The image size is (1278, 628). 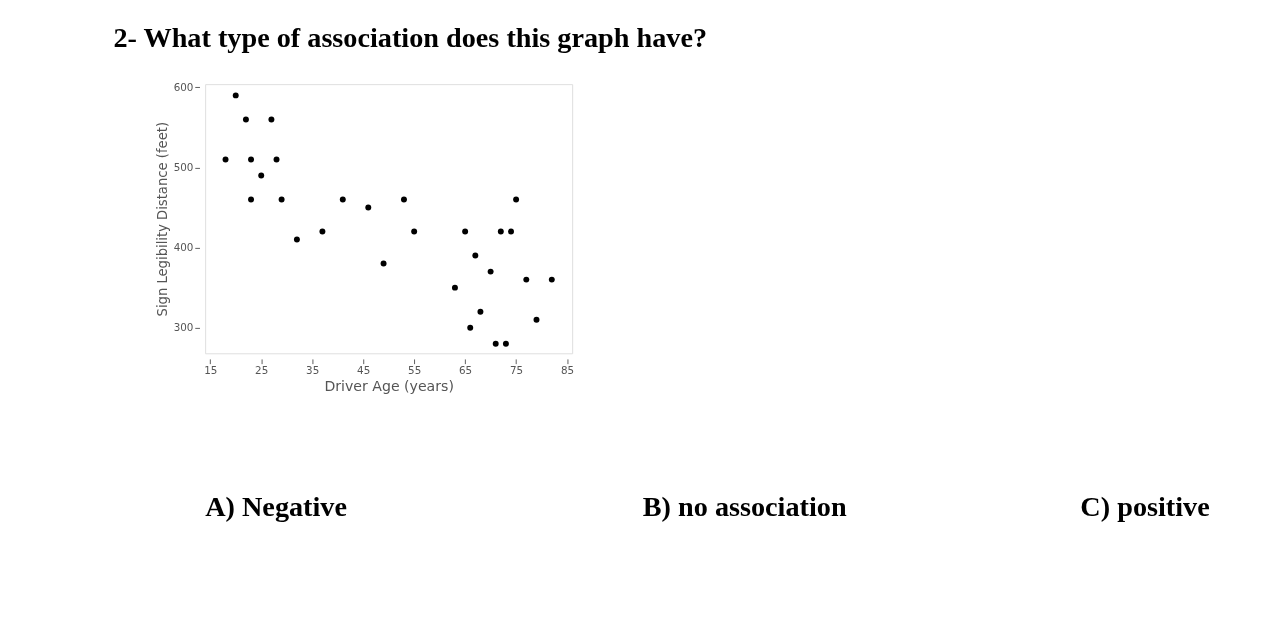 I want to click on y-tick-label: 600, so click(x=183, y=86).